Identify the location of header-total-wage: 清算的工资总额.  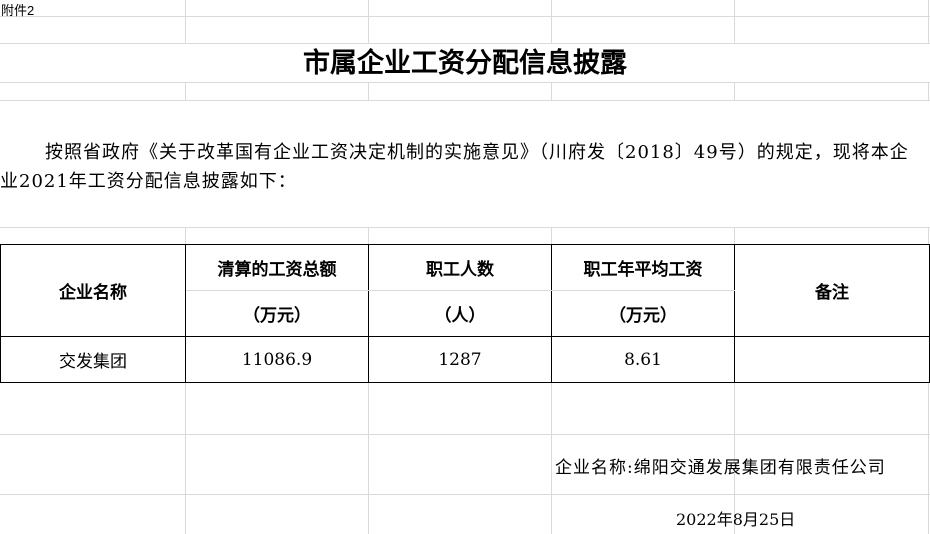
(277, 267).